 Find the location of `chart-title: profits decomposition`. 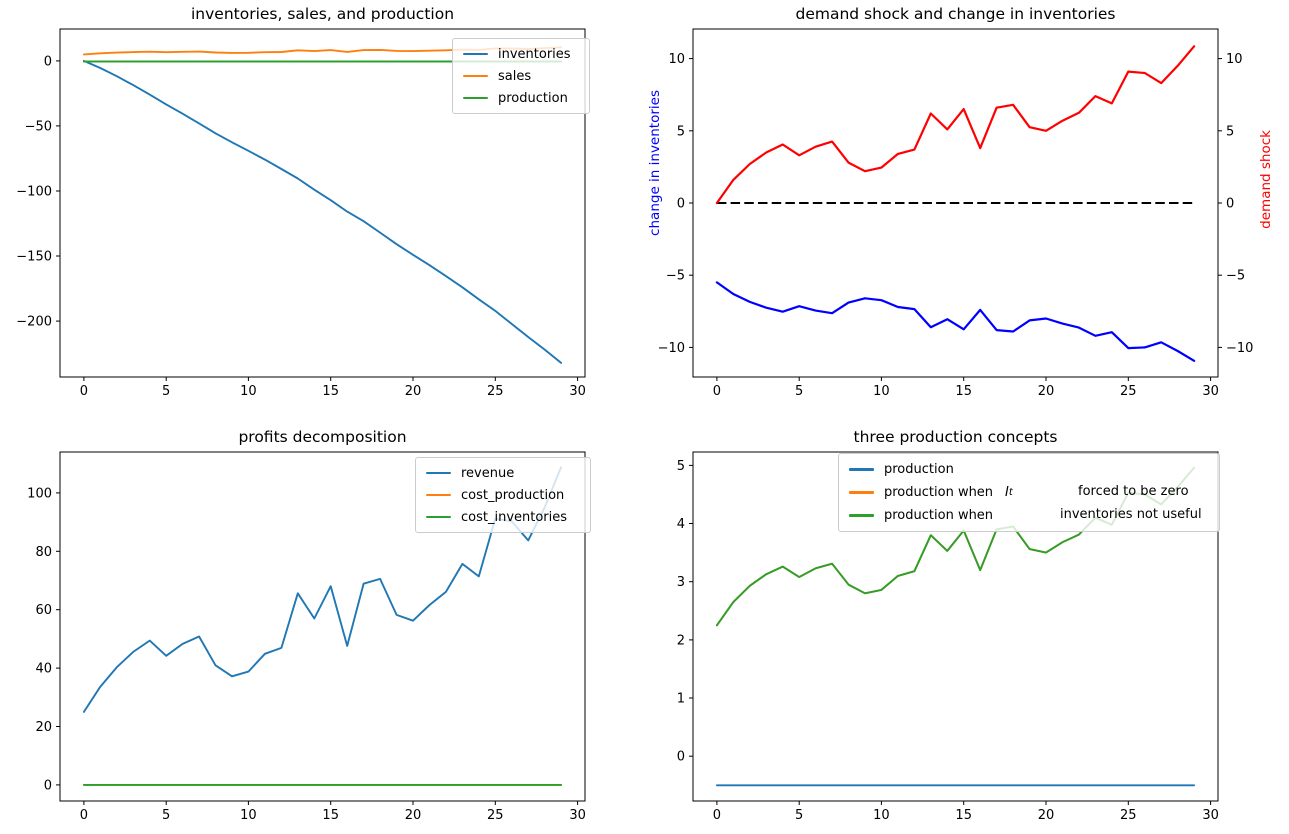

chart-title: profits decomposition is located at coordinates (322, 437).